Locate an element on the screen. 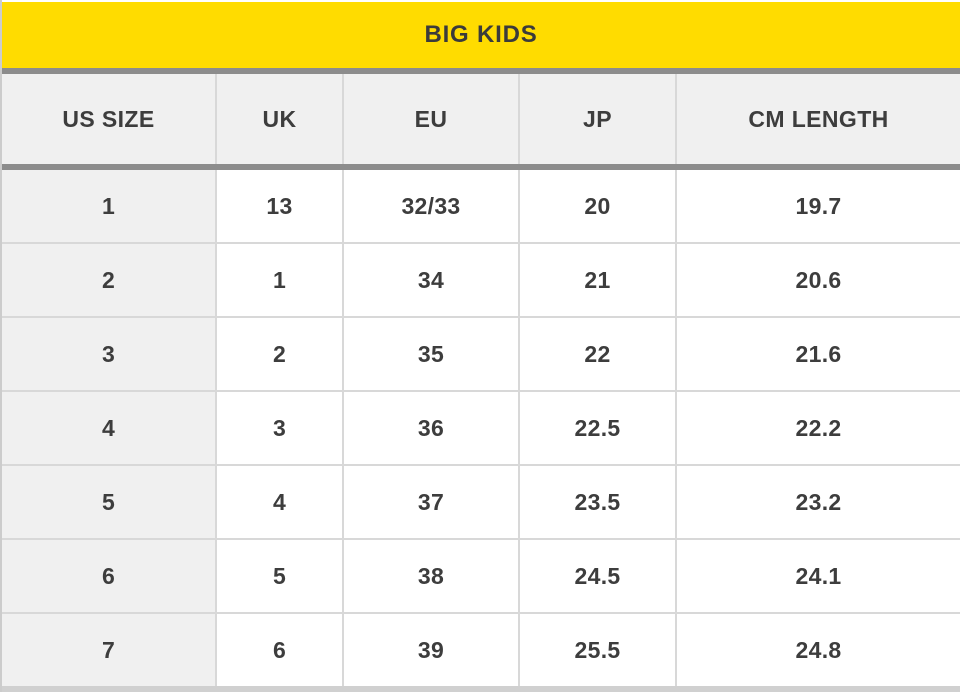  cell-us-size: 5 is located at coordinates (109, 501).